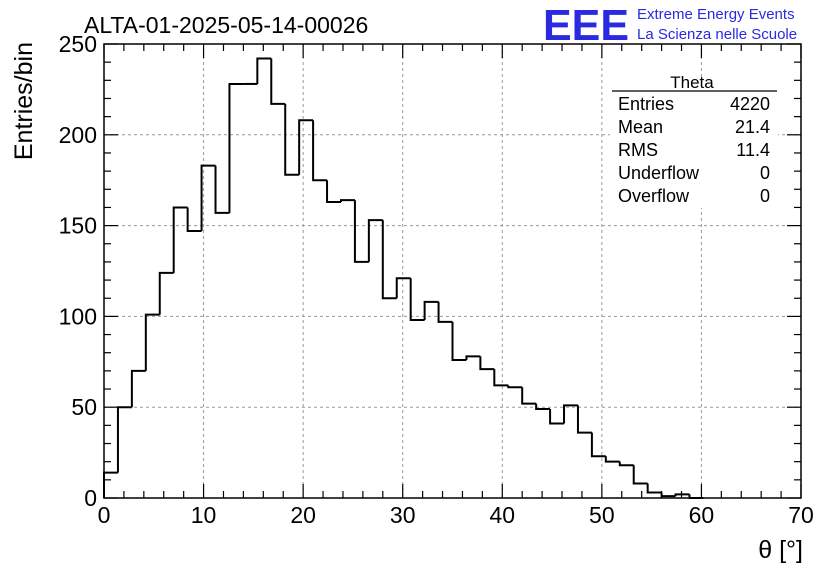 The image size is (836, 572). I want to click on y-tick-label: 150, so click(78, 226).